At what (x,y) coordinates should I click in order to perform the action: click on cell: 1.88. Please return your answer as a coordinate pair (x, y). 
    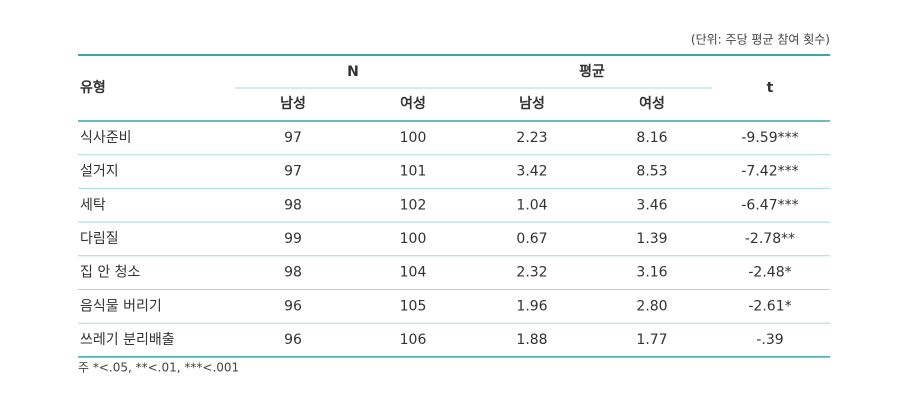
    Looking at the image, I should click on (531, 340).